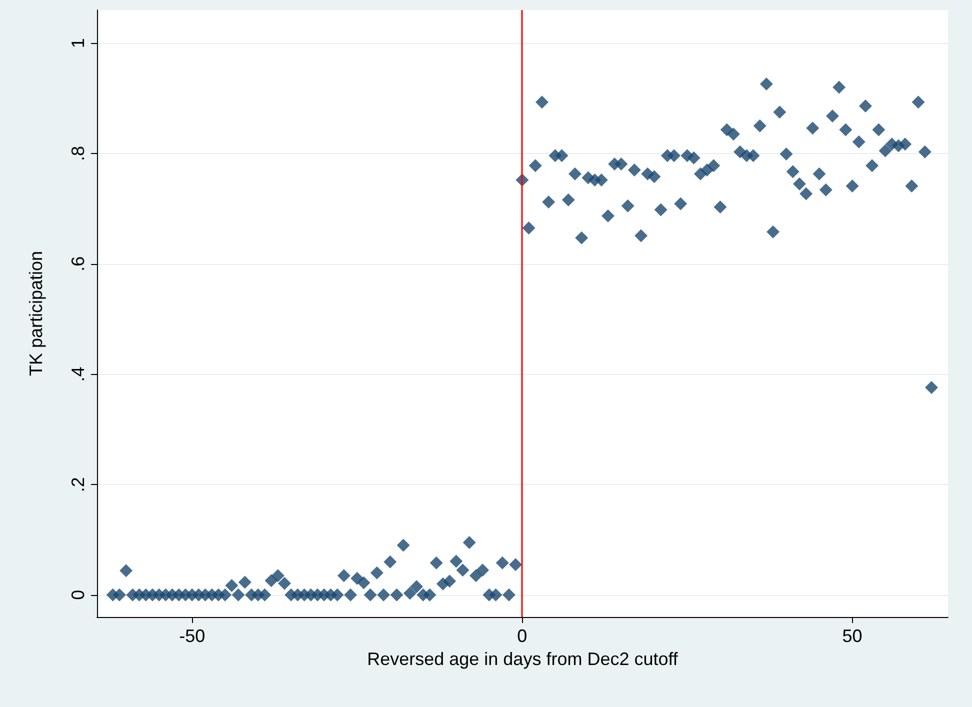  Describe the element at coordinates (852, 636) in the screenshot. I see `x-tick-label: 50` at that location.